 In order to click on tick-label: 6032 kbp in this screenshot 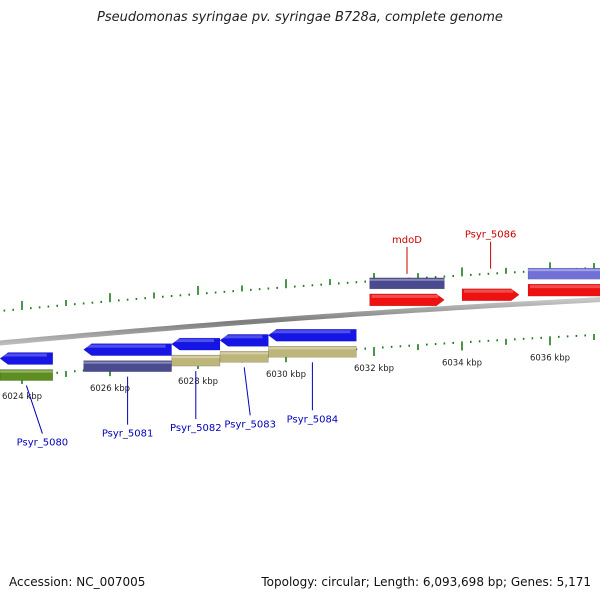, I will do `click(374, 369)`.